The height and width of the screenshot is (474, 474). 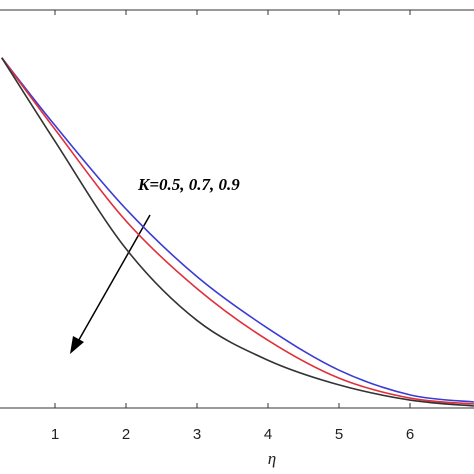 I want to click on x-tick-label: 3, so click(x=197, y=434).